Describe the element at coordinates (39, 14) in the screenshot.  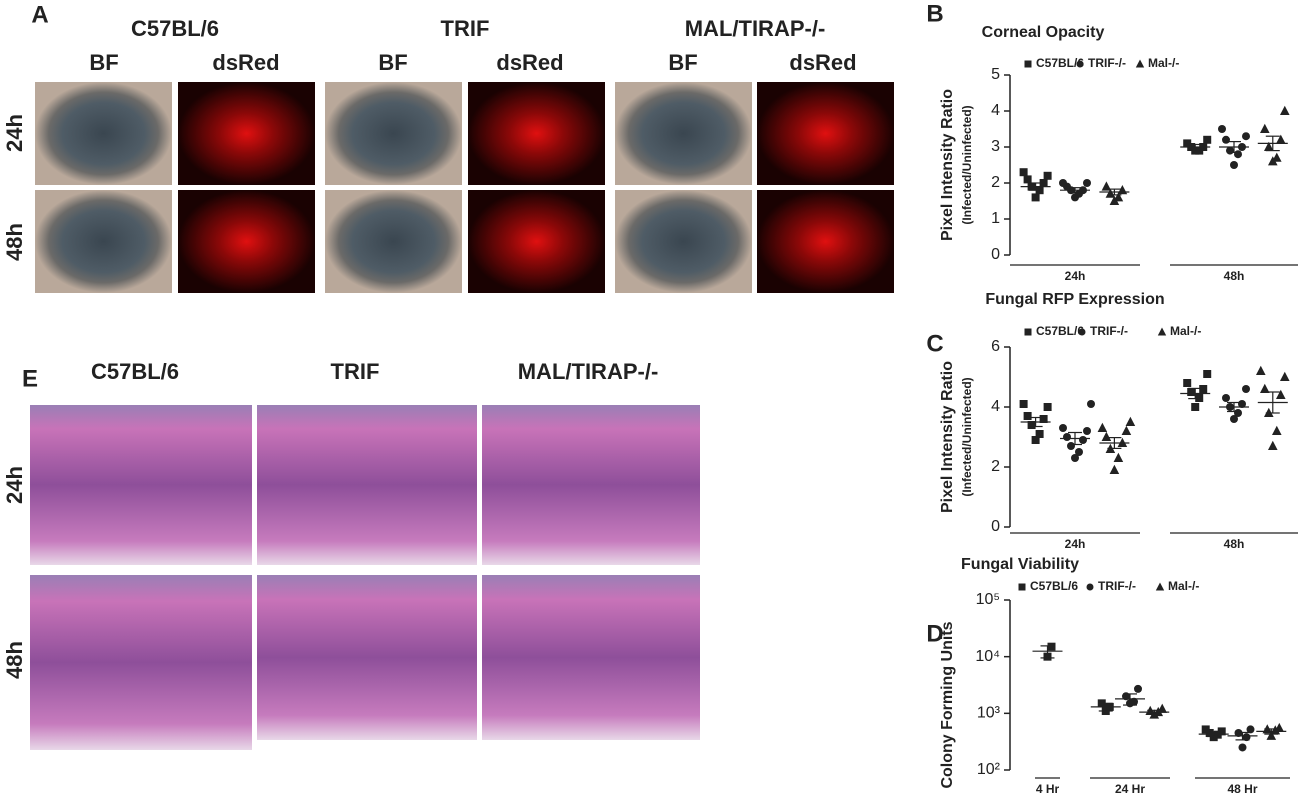
I see `panel-label: A` at that location.